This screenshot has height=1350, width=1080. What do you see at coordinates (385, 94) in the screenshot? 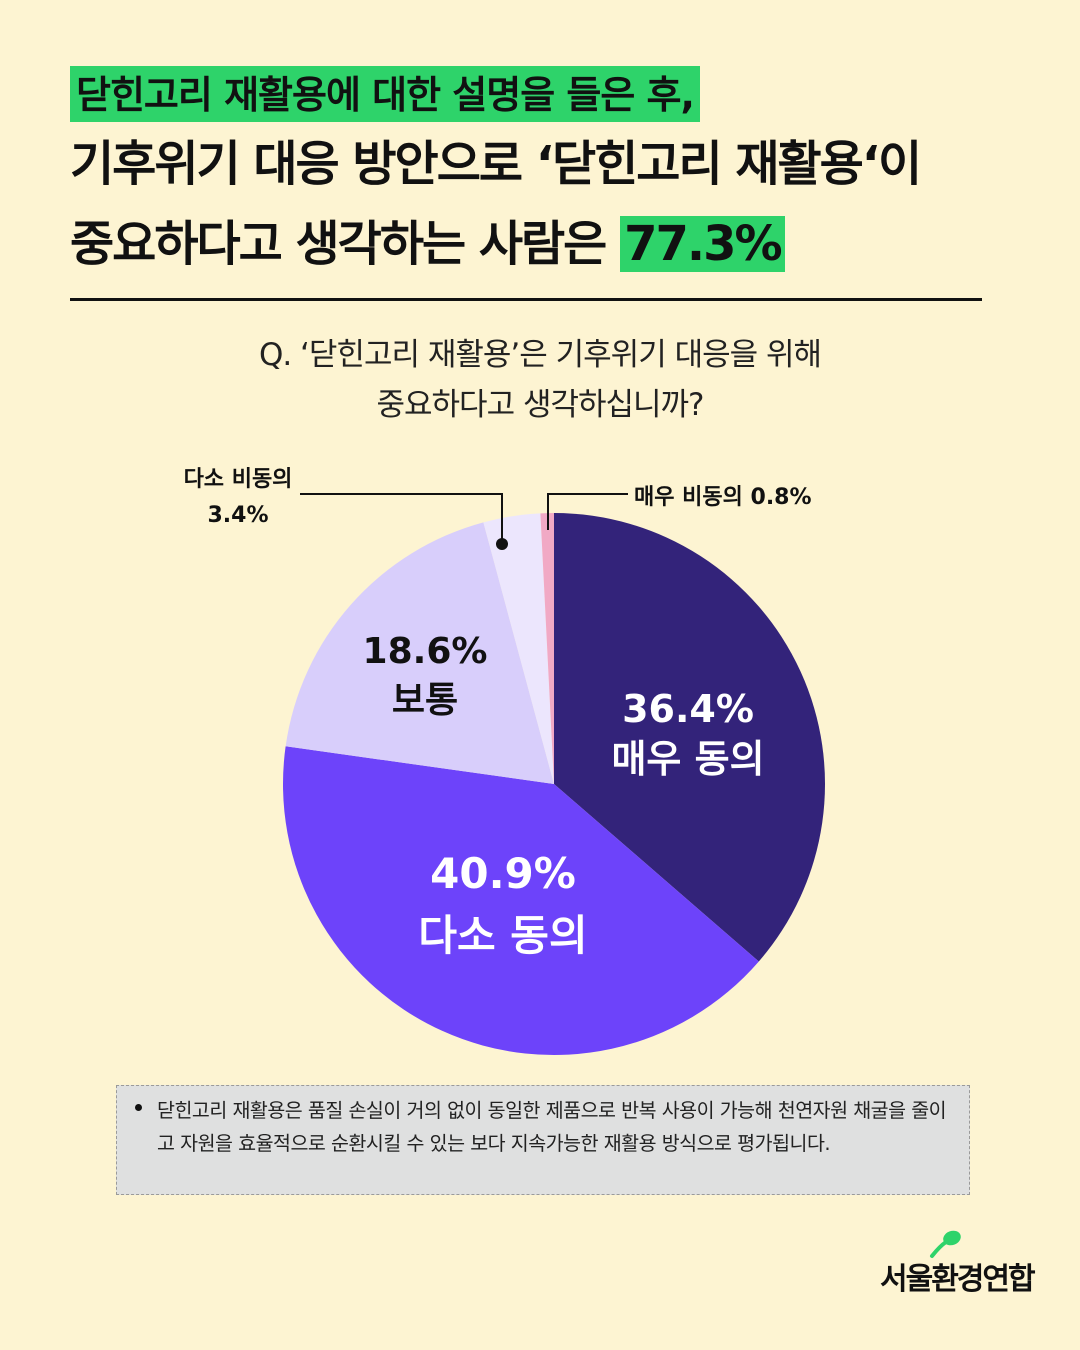
I see `headline-subtitle: 닫힌고리 재활용에 대한 설명을 들은 후,` at bounding box center [385, 94].